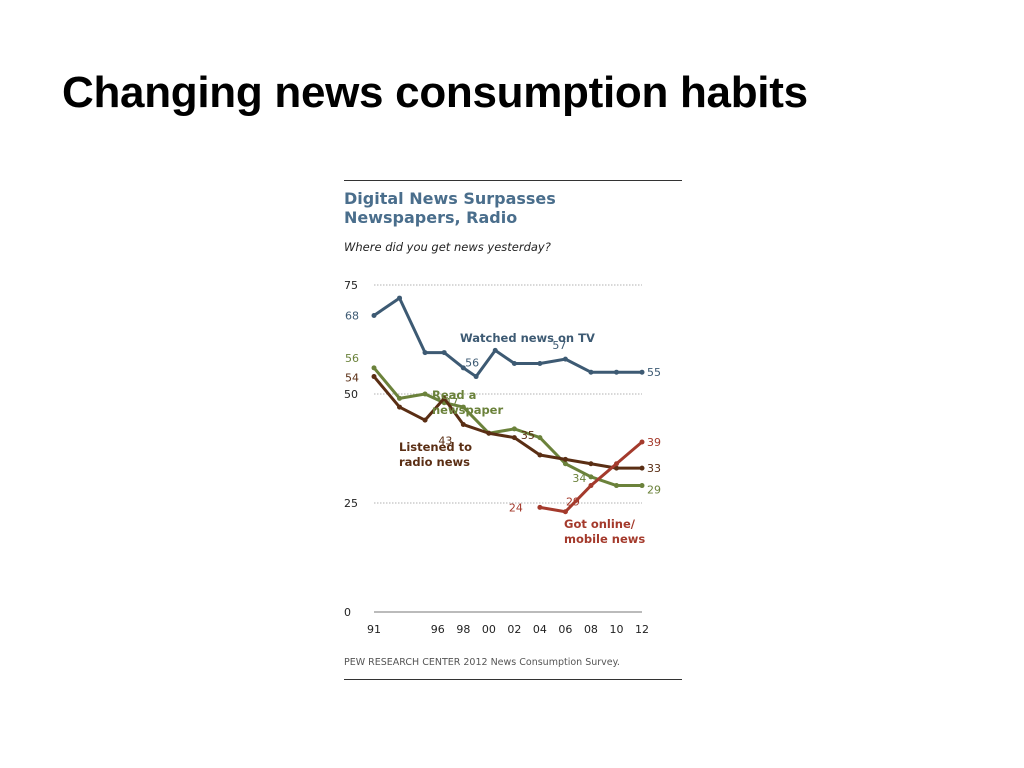 The height and width of the screenshot is (768, 1024). I want to click on chart-subtitle: Where did you get news yesterday?, so click(447, 247).